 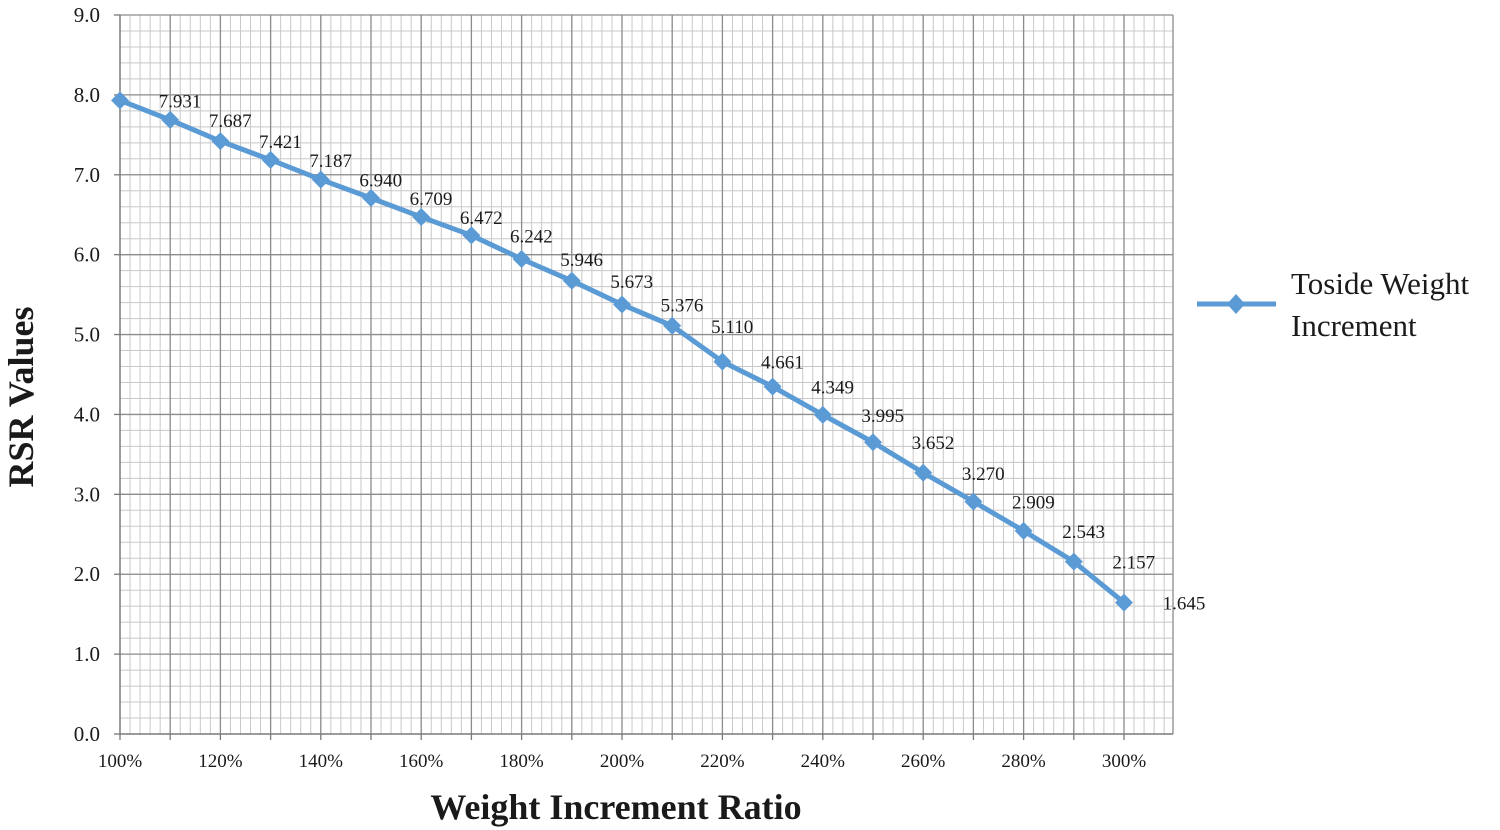 What do you see at coordinates (1333, 304) in the screenshot?
I see `legend: Toside Weight Increment` at bounding box center [1333, 304].